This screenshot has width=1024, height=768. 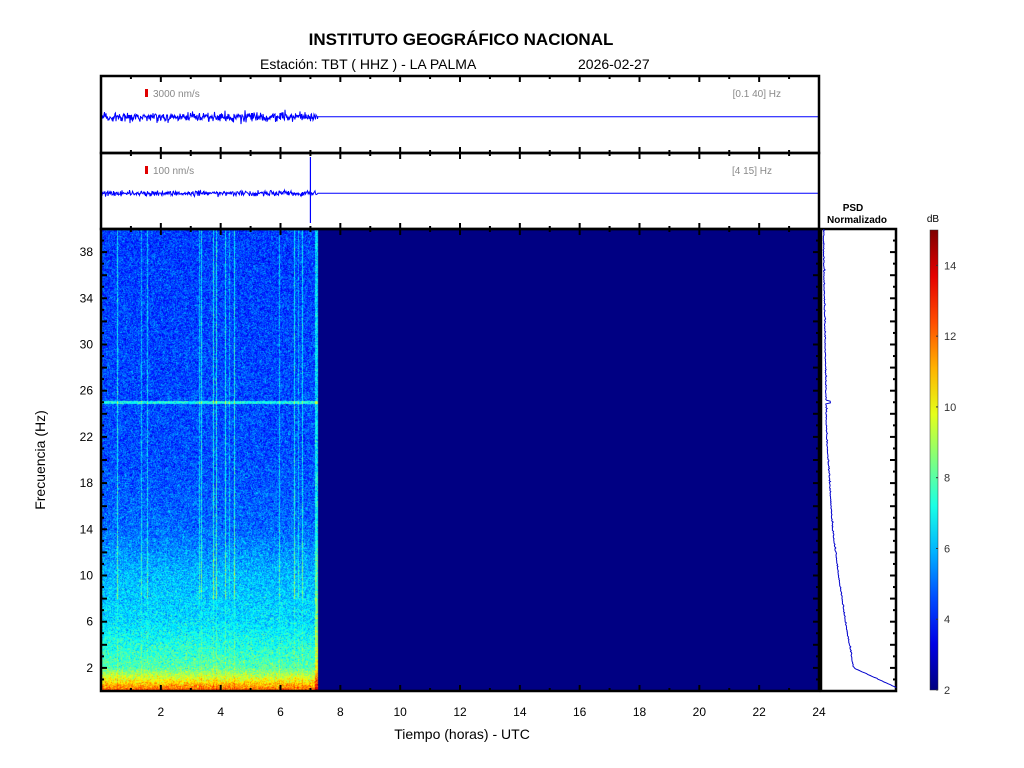 I want to click on colorbar-tick-label: 8, so click(x=947, y=479).